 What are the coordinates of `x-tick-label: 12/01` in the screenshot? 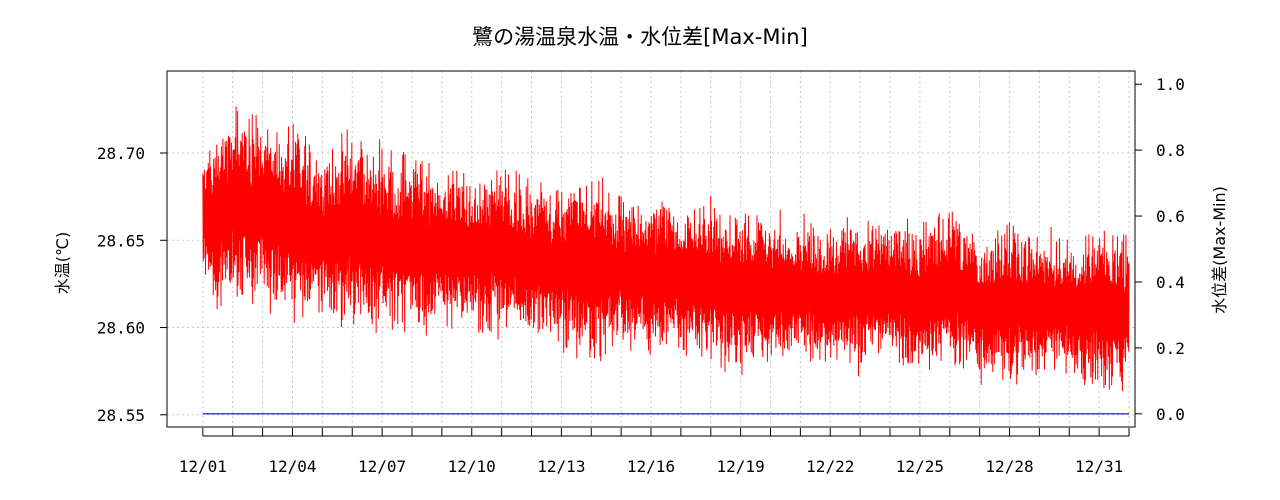 It's located at (203, 466).